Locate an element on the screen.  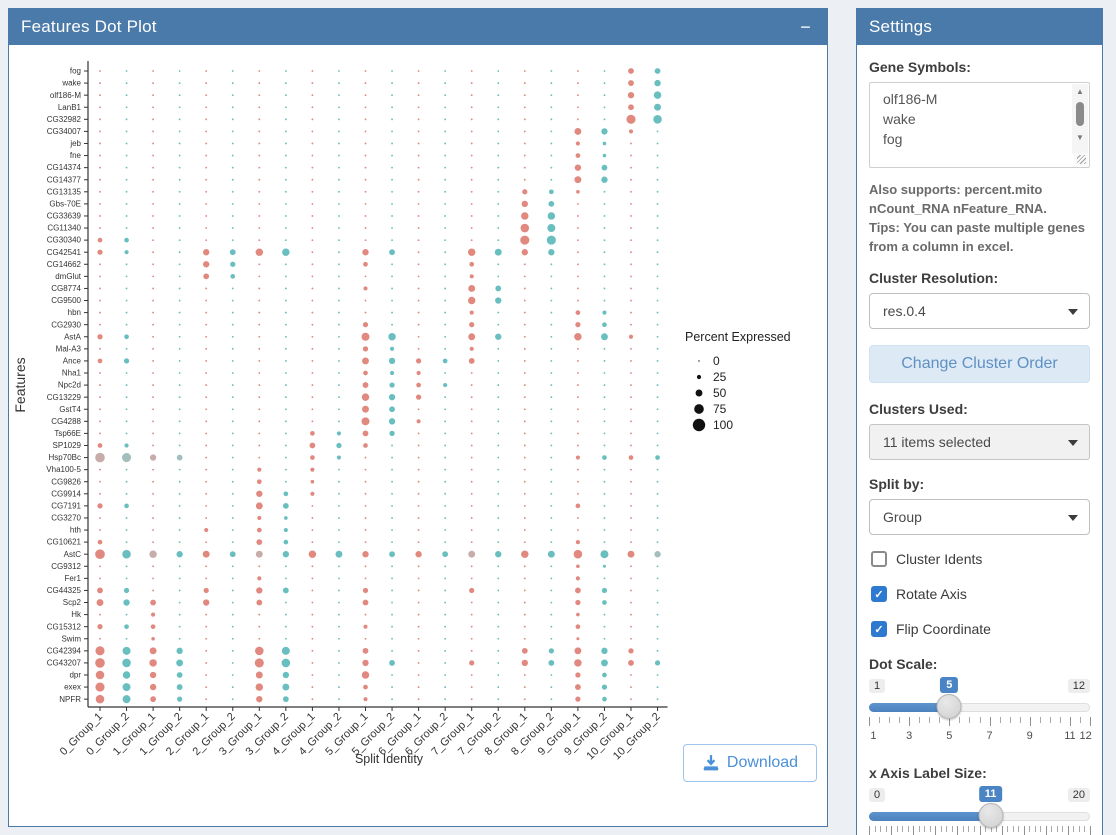
cluster-resolution-select: res.0.4 is located at coordinates (979, 311).